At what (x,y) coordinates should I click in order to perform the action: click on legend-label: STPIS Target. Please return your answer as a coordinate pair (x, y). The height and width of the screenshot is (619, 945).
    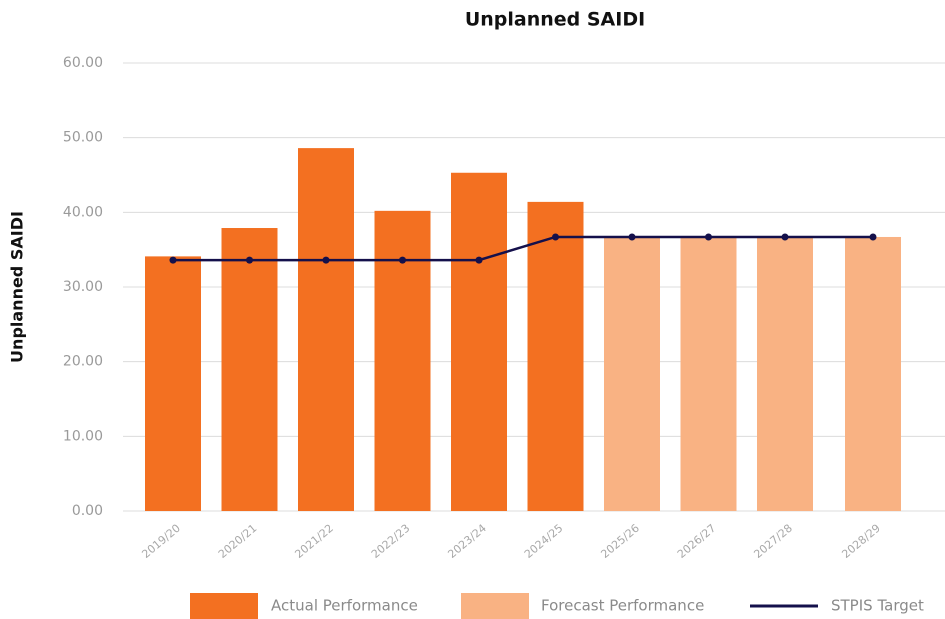
    Looking at the image, I should click on (877, 606).